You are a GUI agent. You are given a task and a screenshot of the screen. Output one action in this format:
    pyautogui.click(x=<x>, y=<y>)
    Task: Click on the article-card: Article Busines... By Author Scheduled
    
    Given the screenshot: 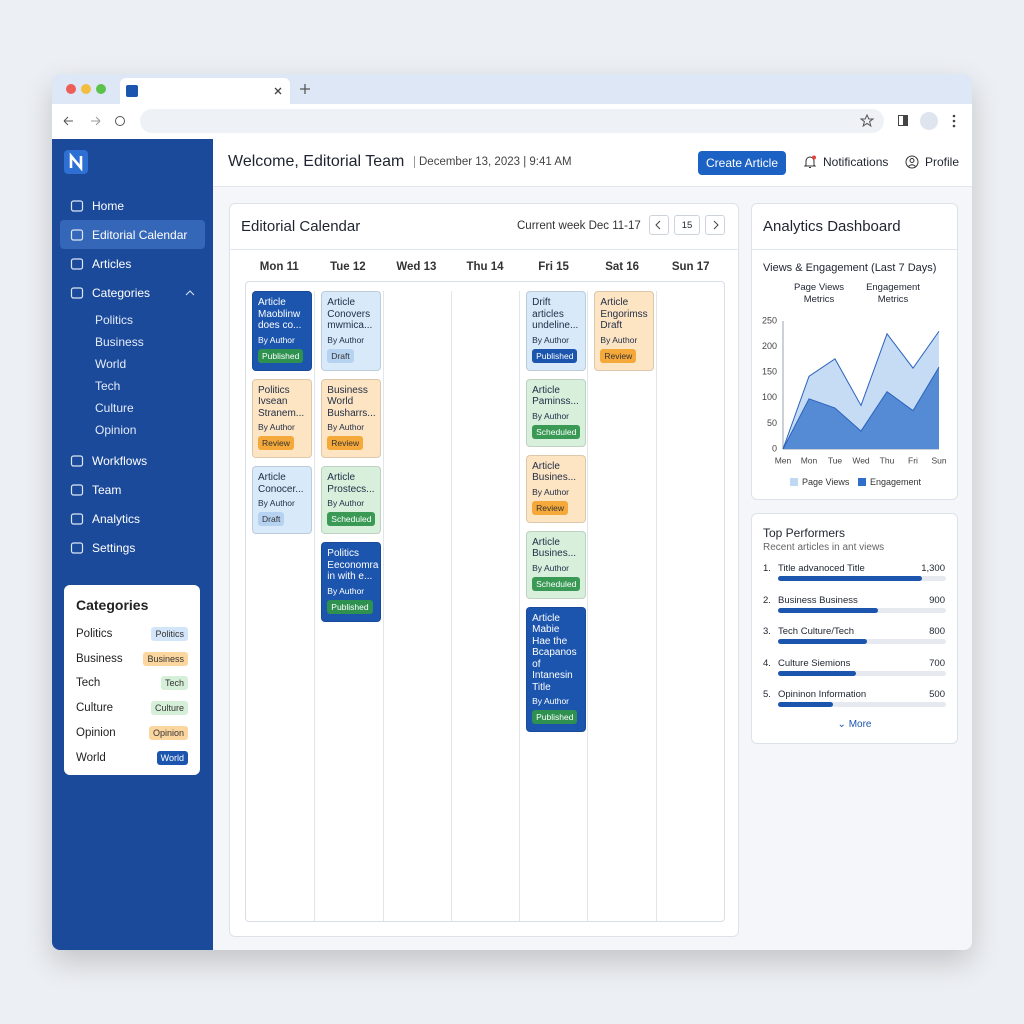 What is the action you would take?
    pyautogui.click(x=556, y=564)
    